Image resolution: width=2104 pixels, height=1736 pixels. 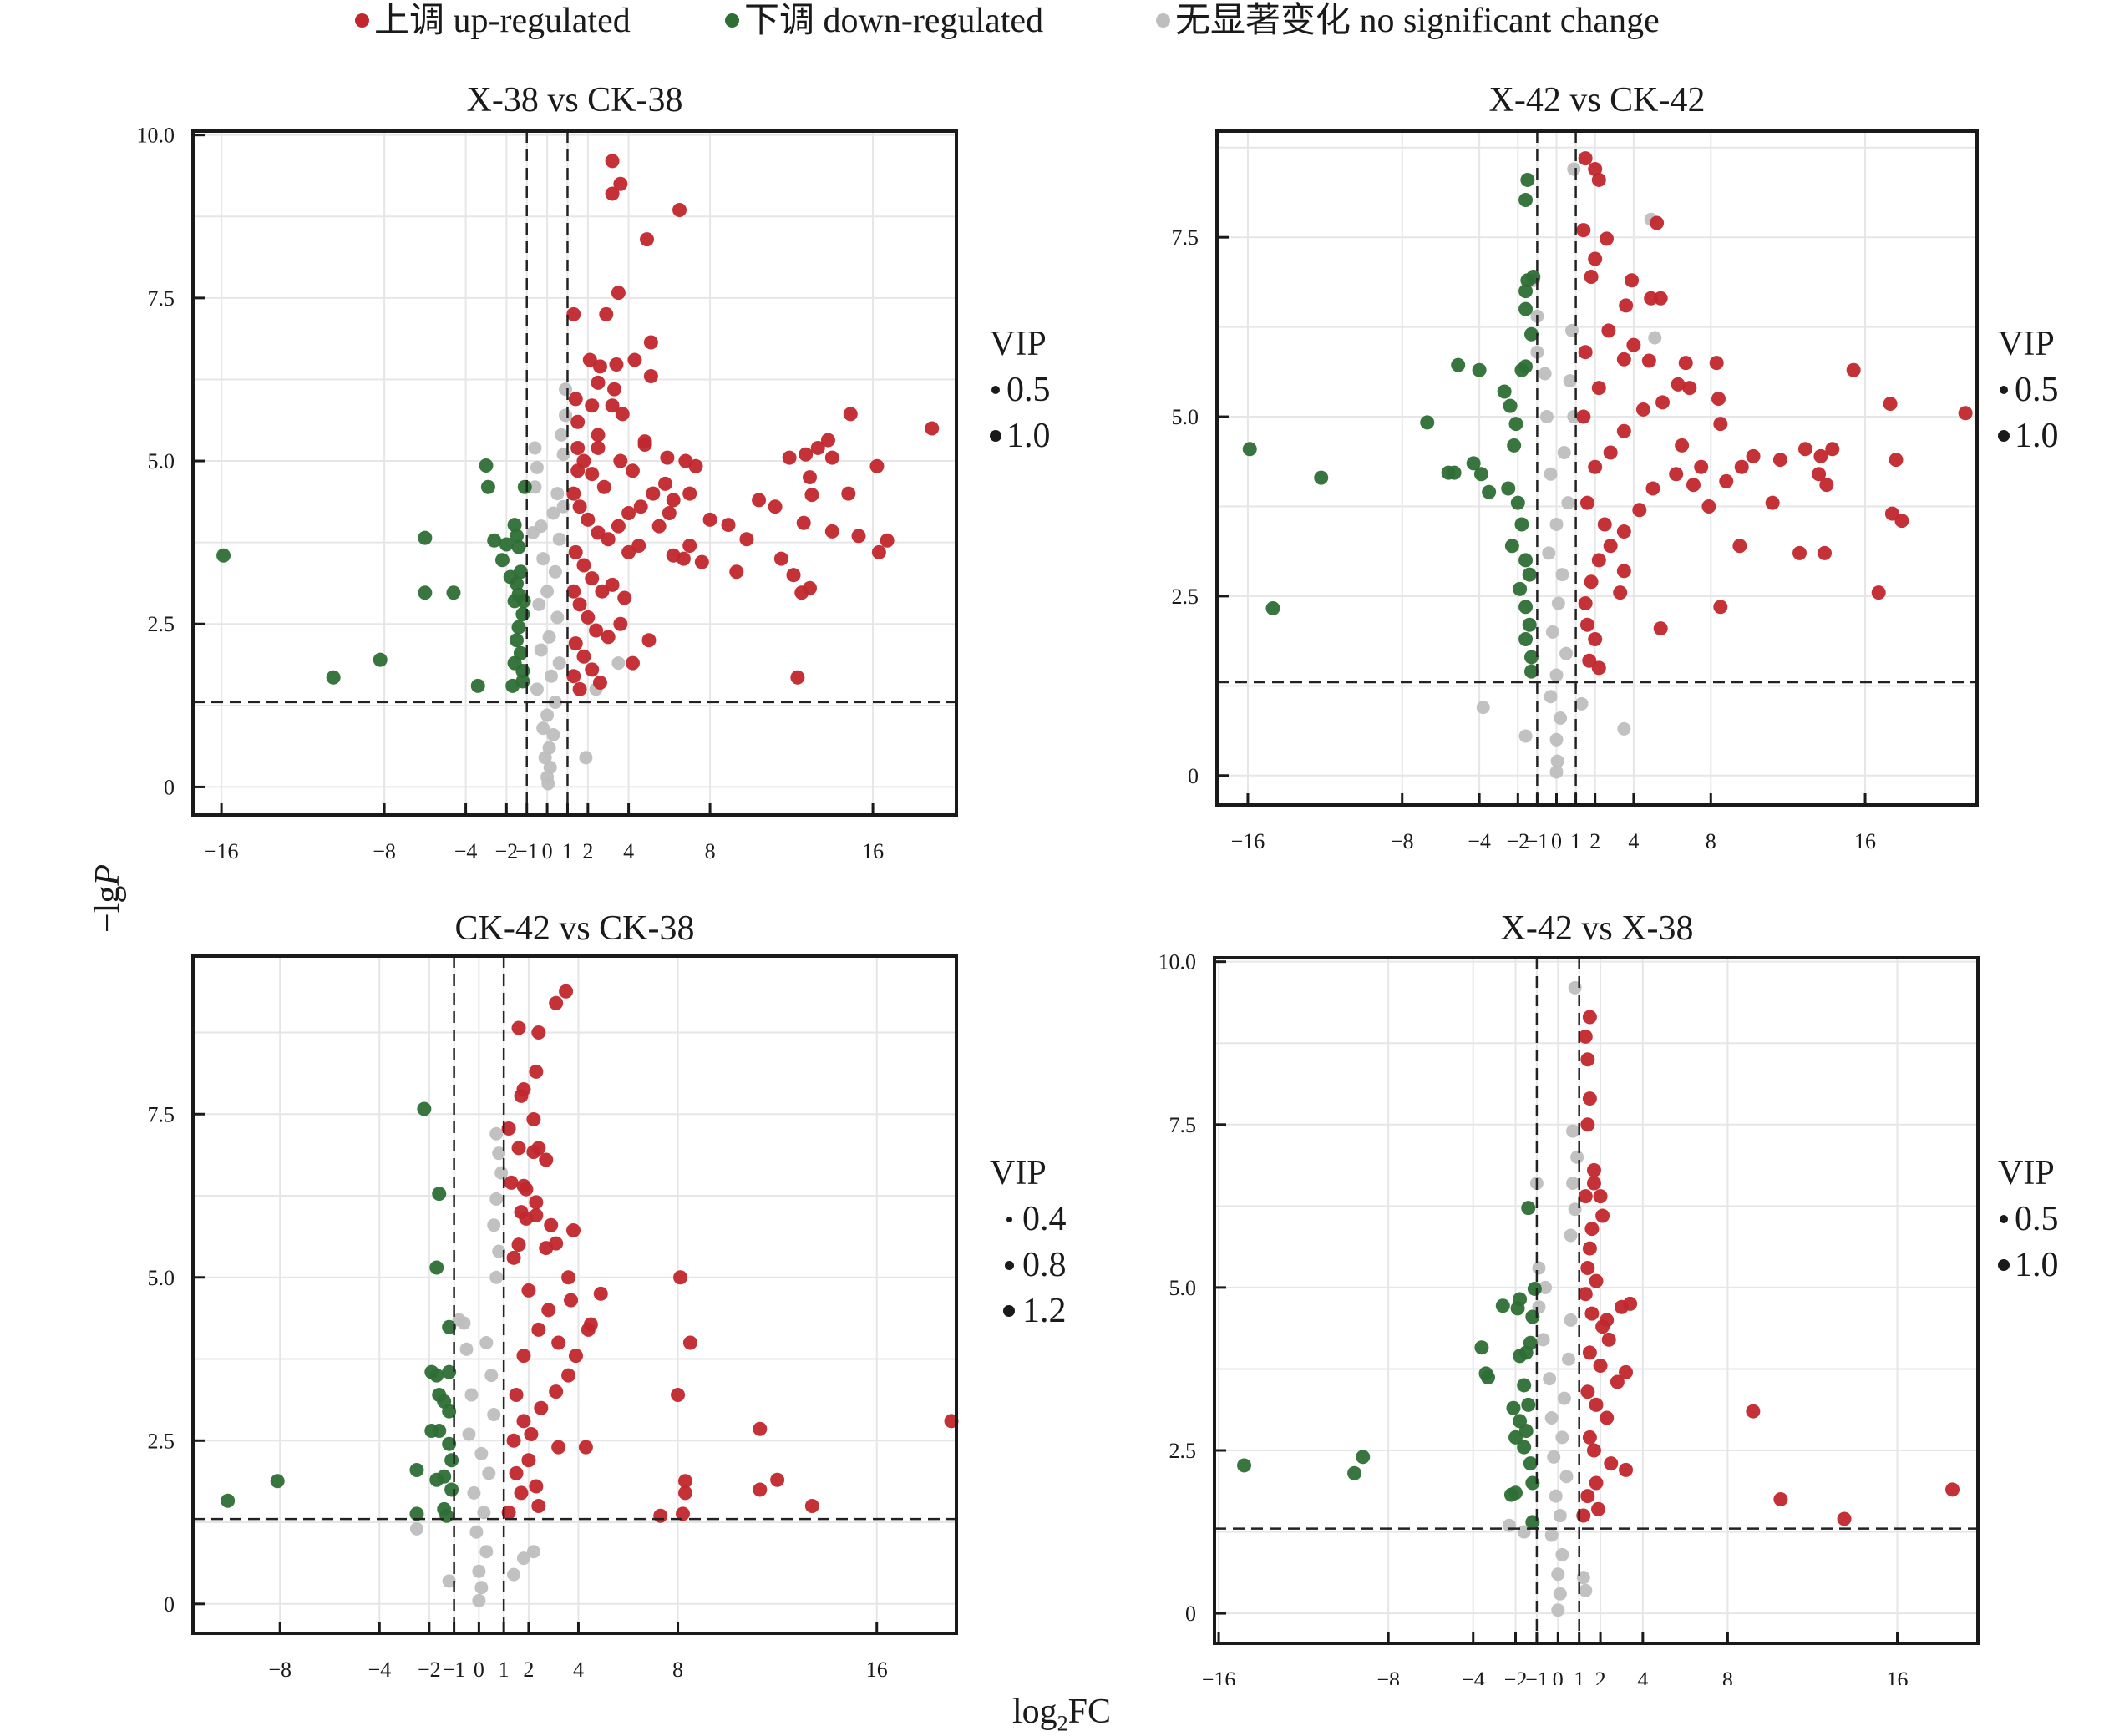 I want to click on x-tick-label: 2, so click(x=1600, y=1676).